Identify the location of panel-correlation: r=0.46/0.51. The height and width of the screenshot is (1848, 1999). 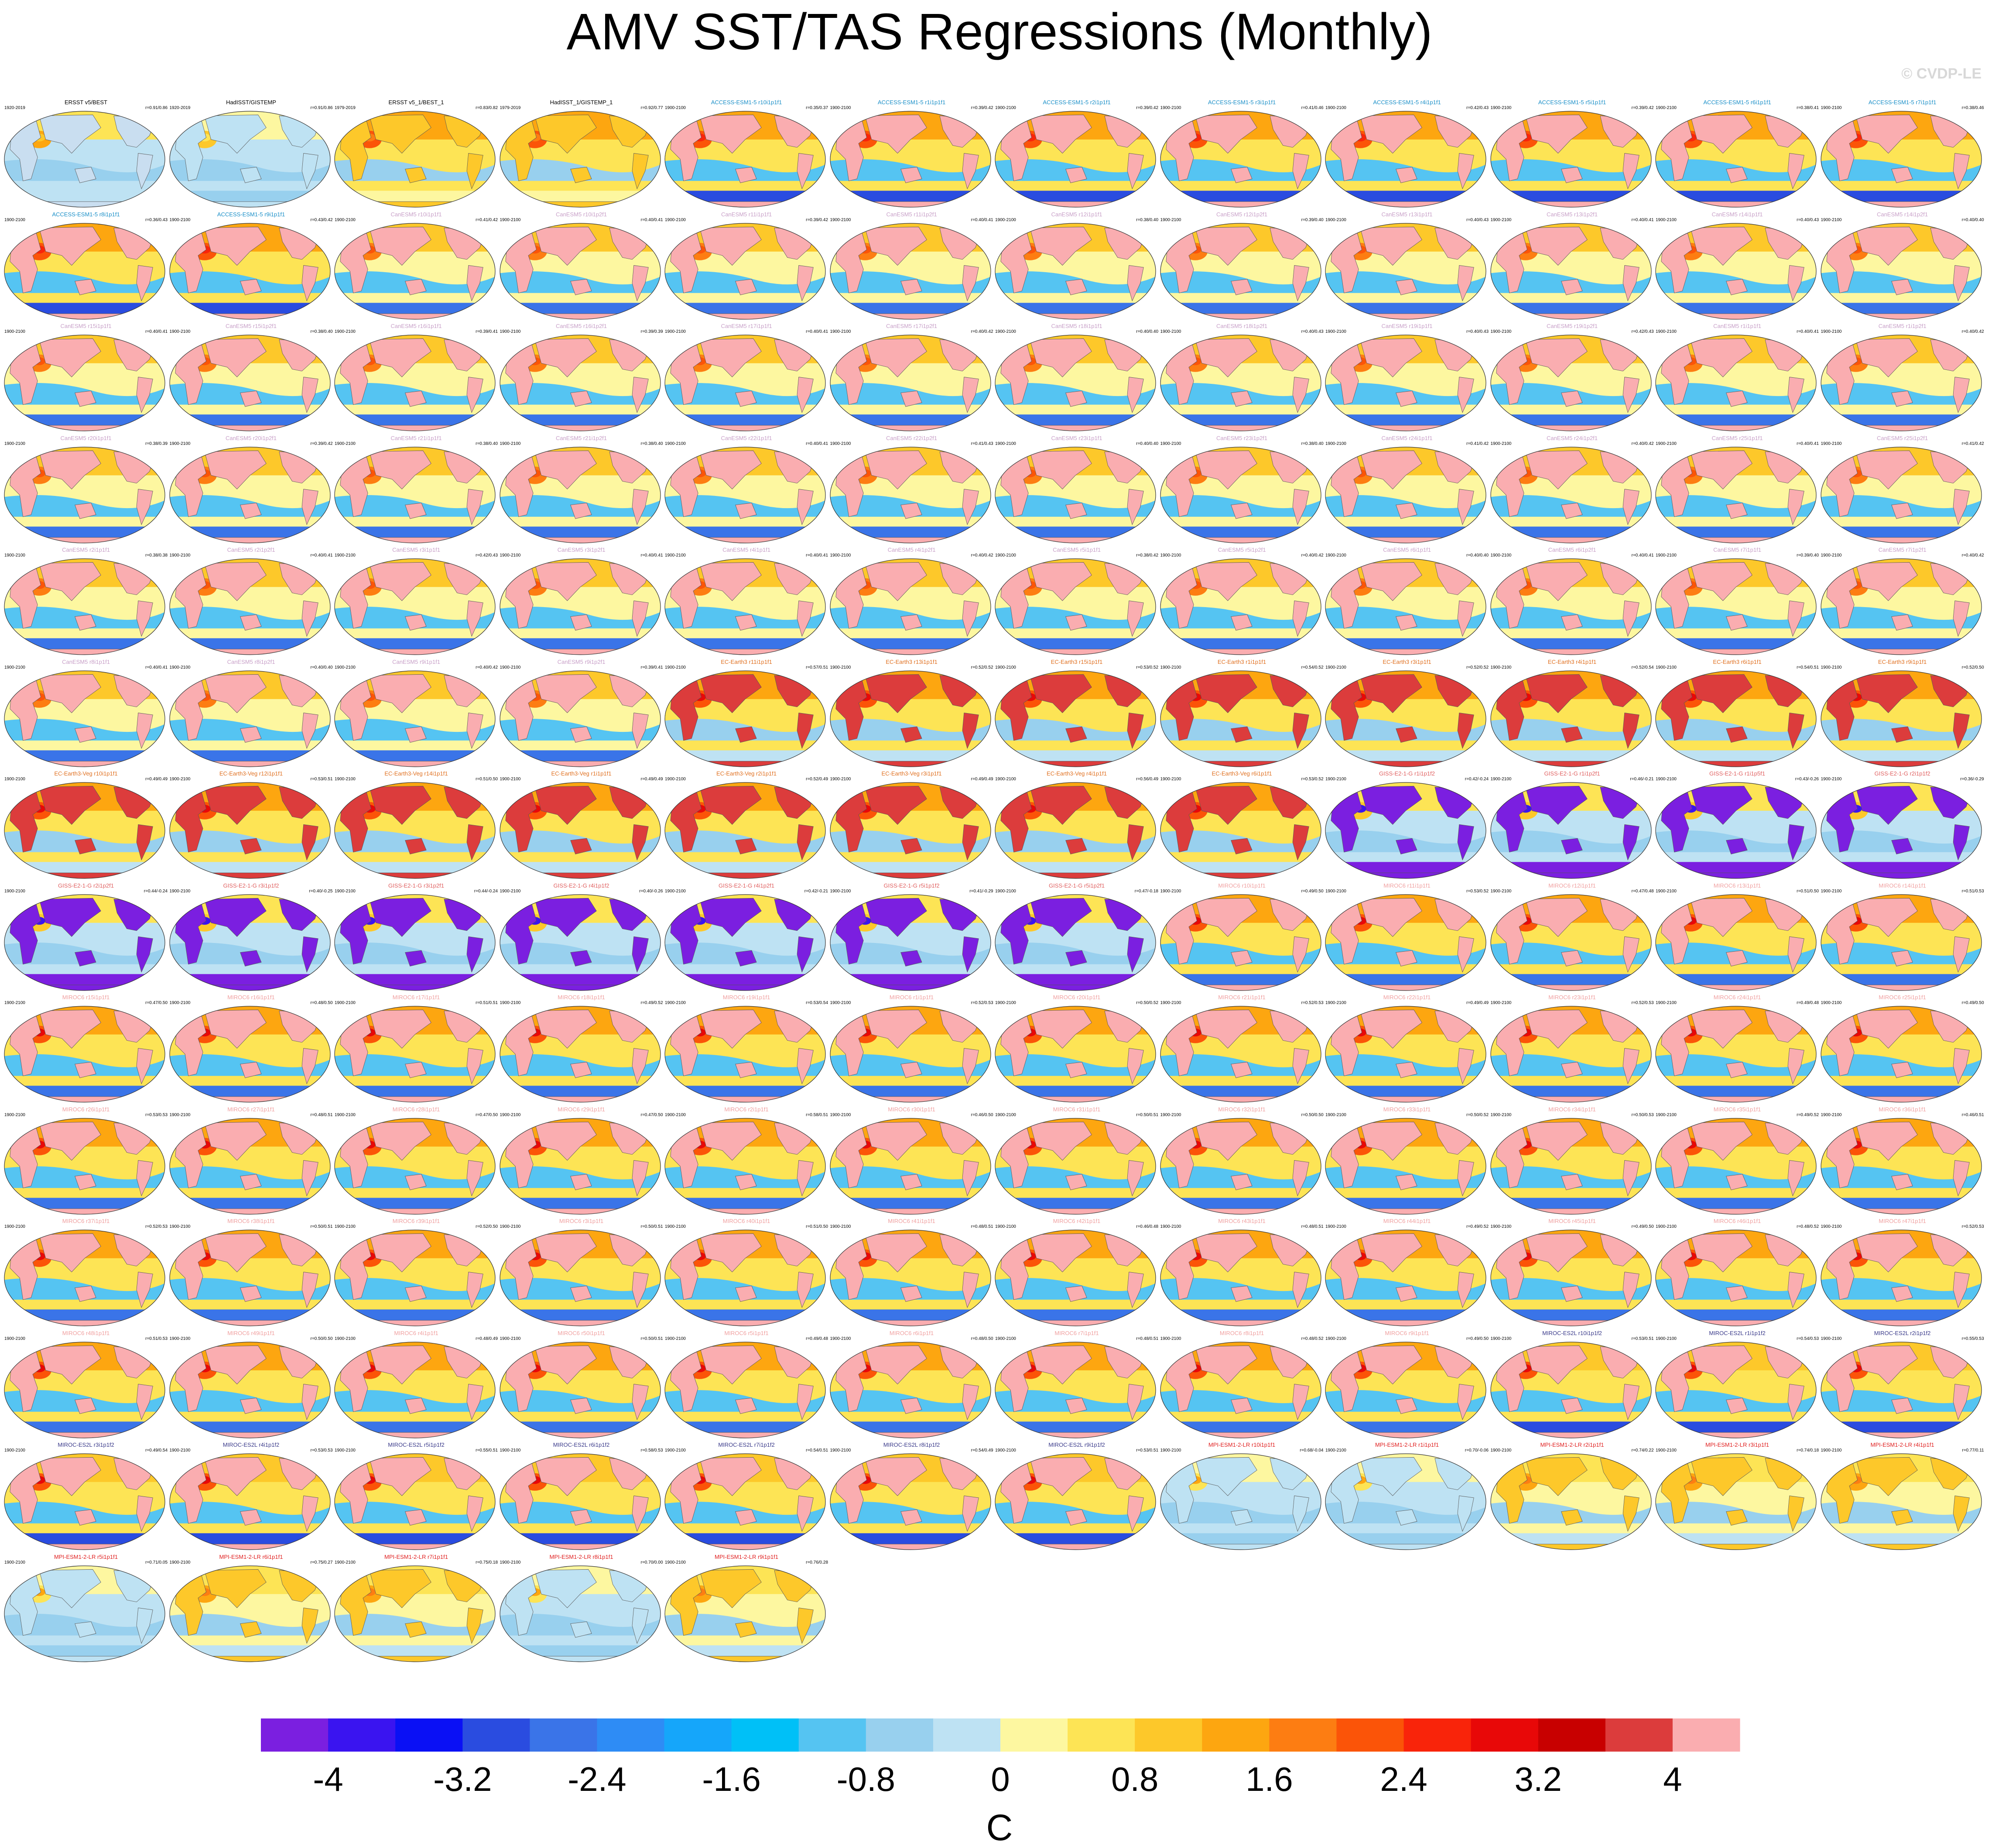
(1972, 1114).